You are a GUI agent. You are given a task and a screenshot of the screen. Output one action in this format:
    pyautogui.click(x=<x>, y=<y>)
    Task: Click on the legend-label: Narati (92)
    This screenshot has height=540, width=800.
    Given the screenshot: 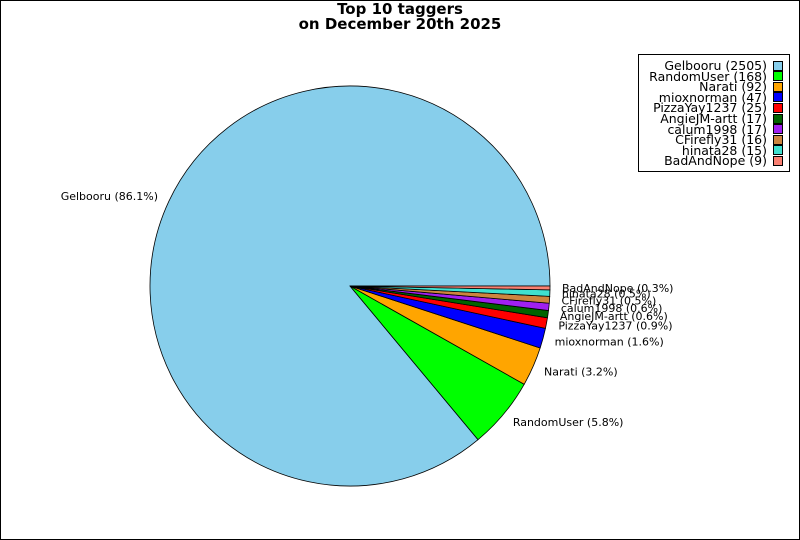 What is the action you would take?
    pyautogui.click(x=733, y=87)
    